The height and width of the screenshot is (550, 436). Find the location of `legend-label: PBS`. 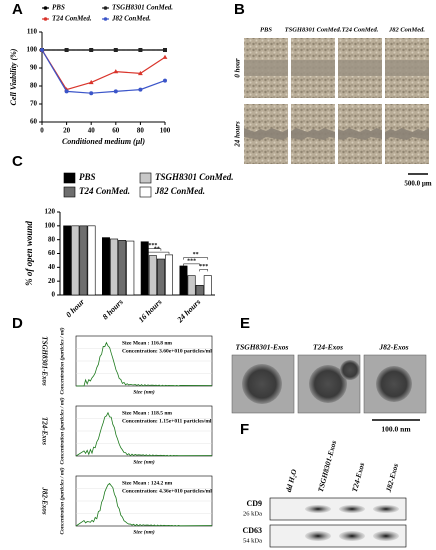

legend-label: PBS is located at coordinates (58, 8).